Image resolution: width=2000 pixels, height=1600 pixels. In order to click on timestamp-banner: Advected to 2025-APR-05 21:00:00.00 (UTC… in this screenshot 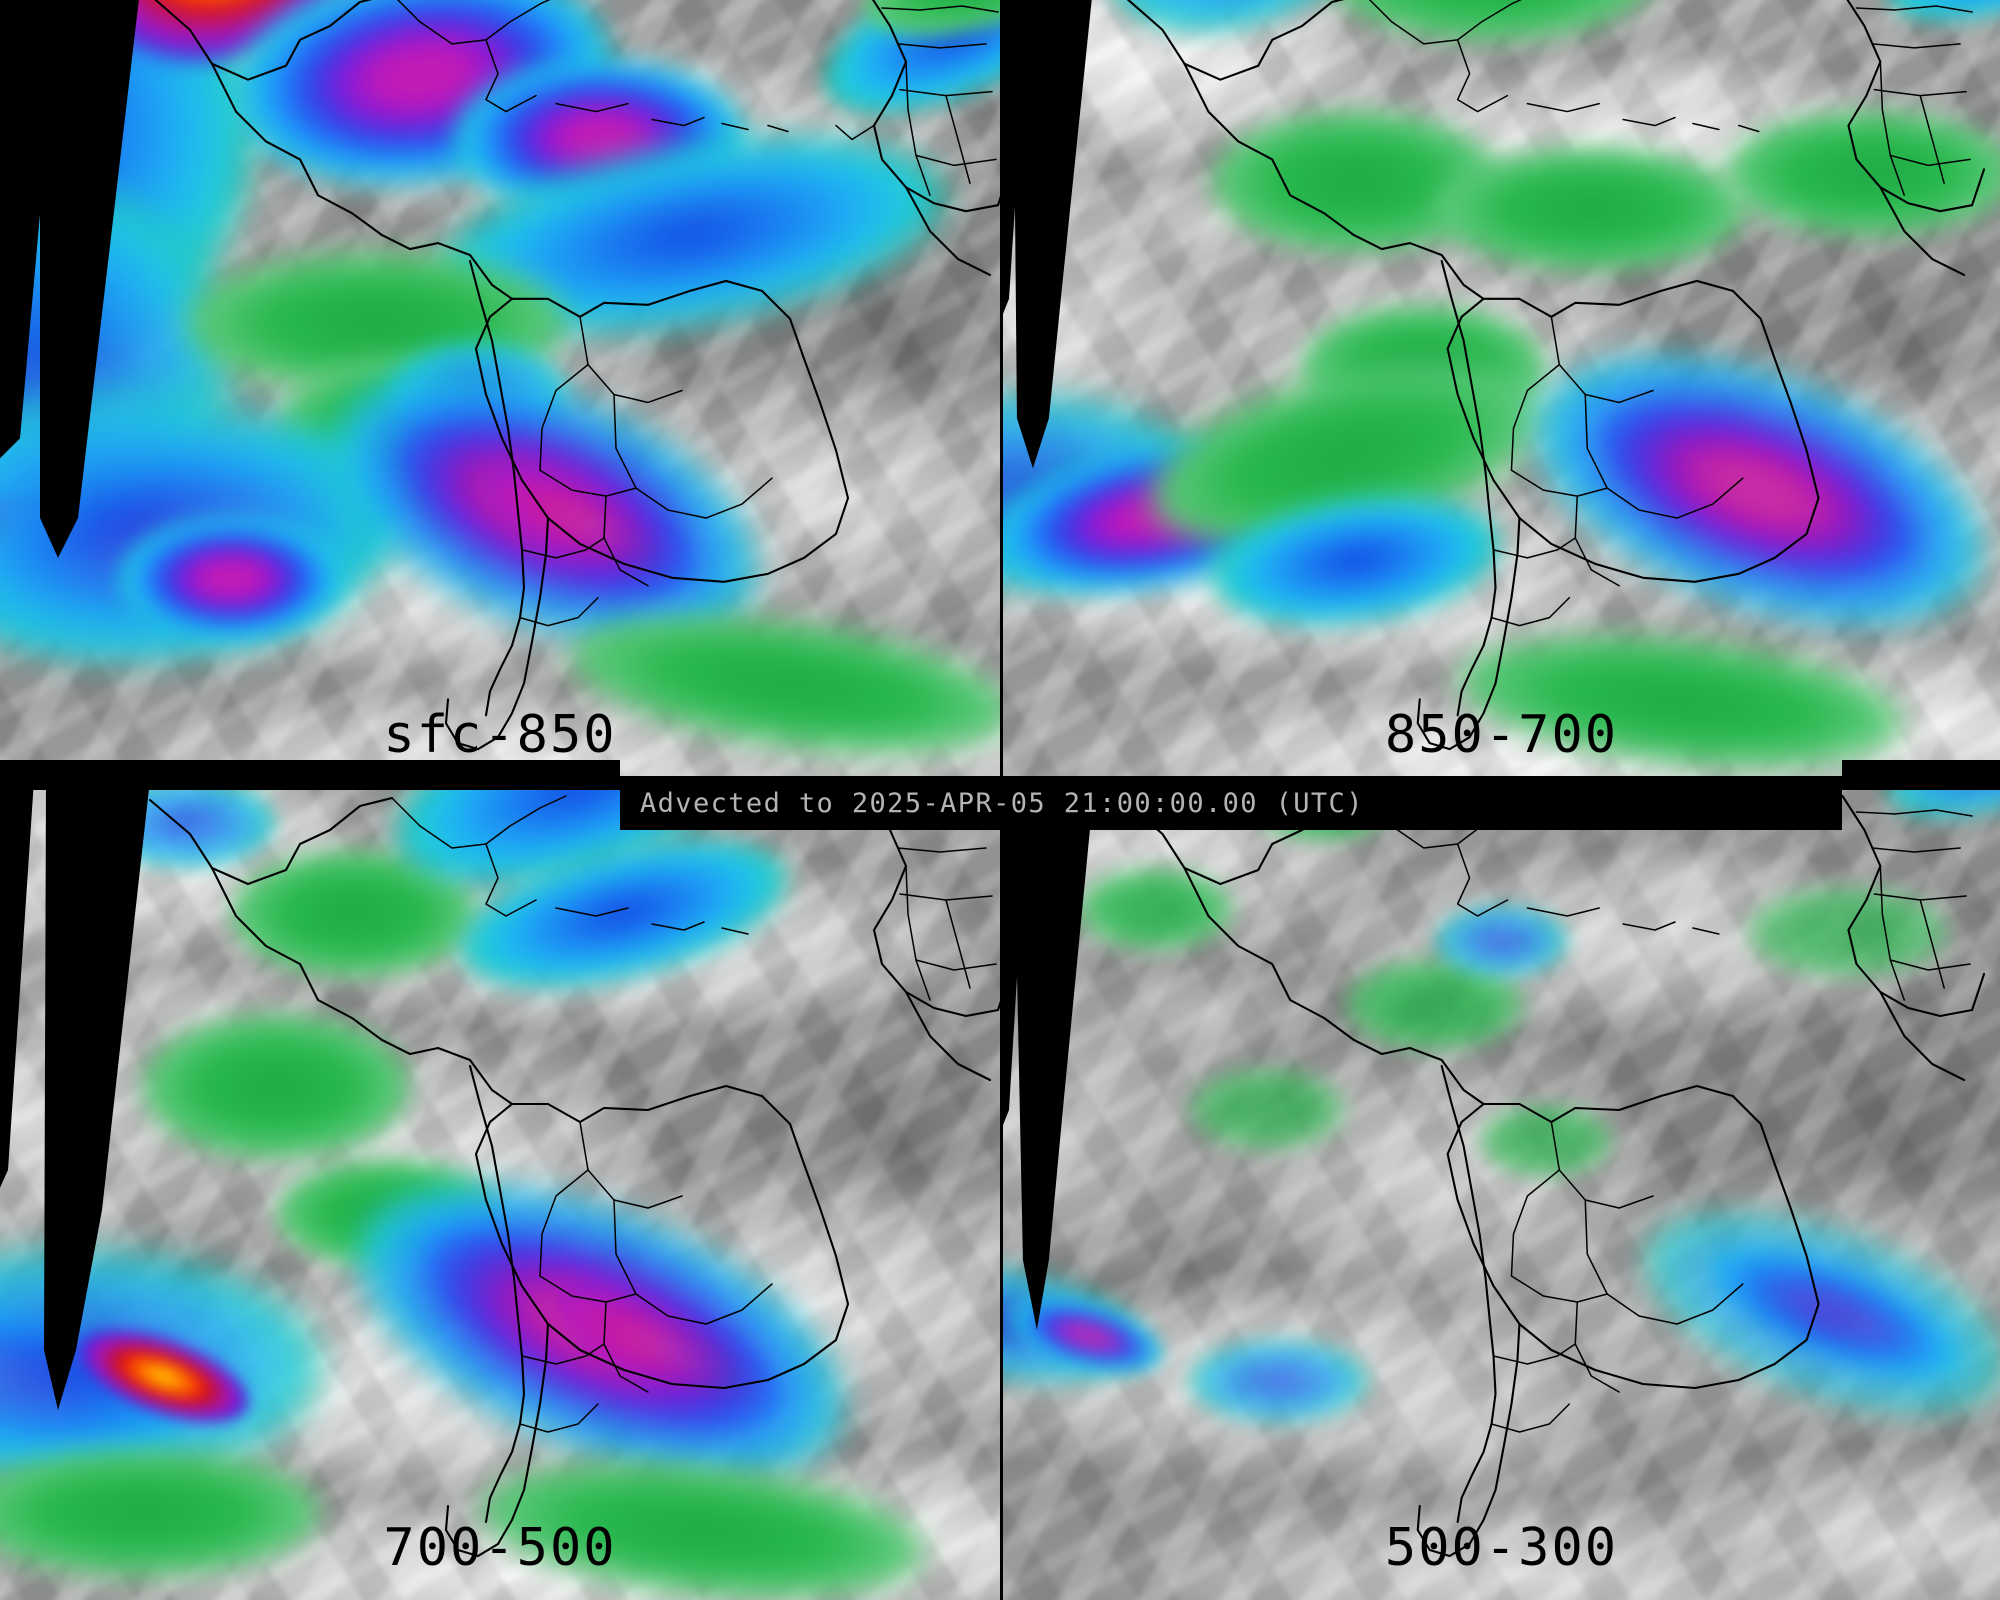, I will do `click(1231, 803)`.